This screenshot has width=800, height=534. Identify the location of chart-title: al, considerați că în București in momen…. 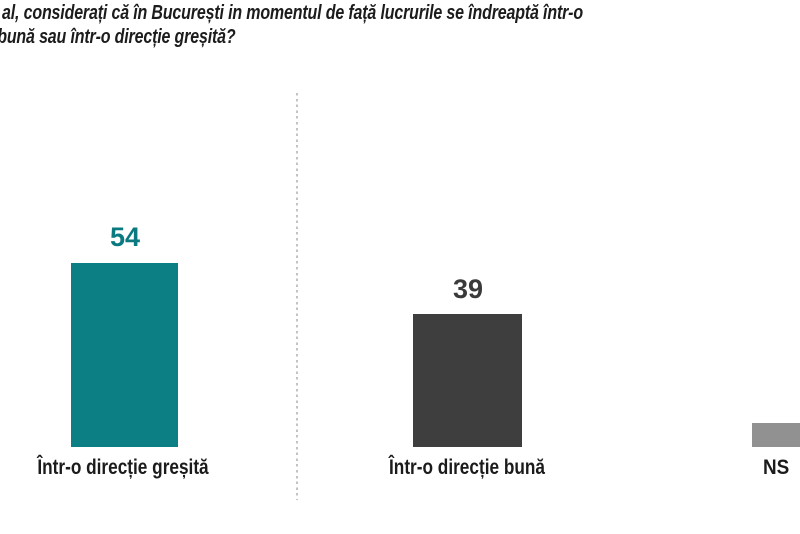
(291, 25).